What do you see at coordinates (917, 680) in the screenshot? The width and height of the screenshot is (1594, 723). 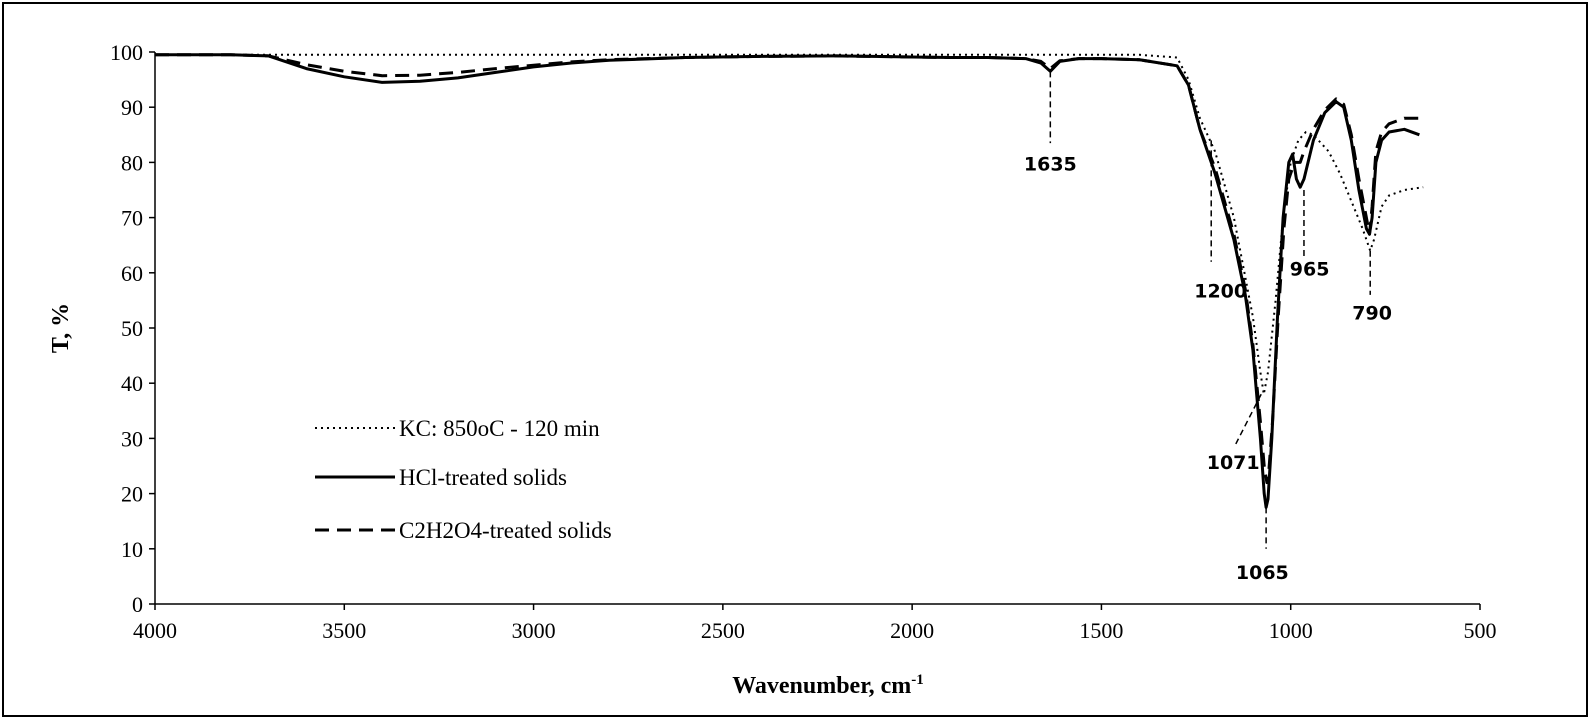 I see `x-axis-title-superscript: -1` at bounding box center [917, 680].